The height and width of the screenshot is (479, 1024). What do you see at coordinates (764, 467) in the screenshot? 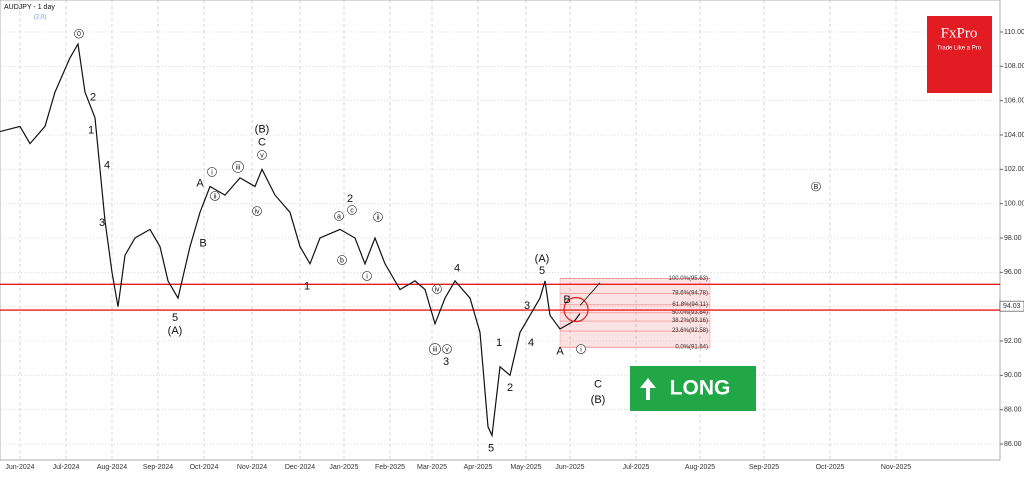
I see `x-tick-label: Sep-2025` at bounding box center [764, 467].